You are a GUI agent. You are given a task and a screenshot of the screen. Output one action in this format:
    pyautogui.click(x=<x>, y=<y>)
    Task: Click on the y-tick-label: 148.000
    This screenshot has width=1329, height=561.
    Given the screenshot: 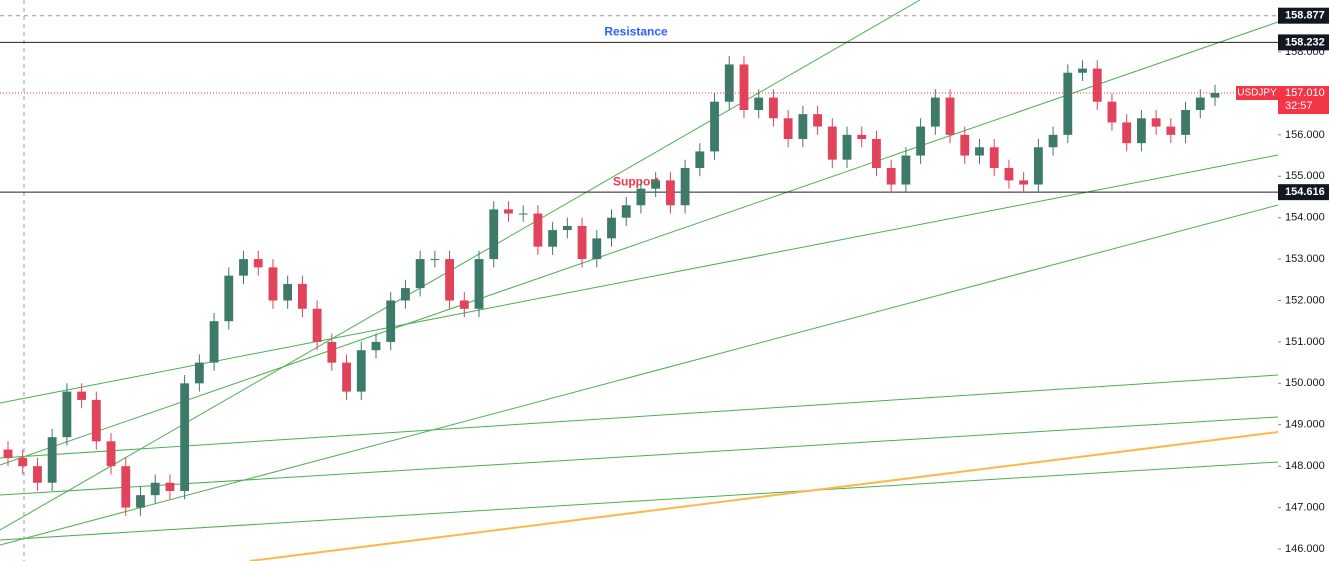 What is the action you would take?
    pyautogui.click(x=1305, y=466)
    